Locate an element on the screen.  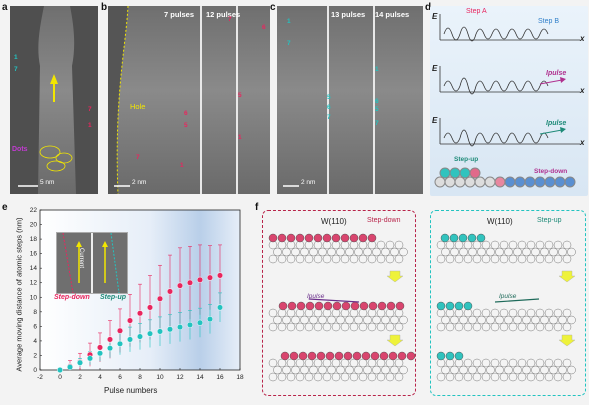
panel-d-step-b: Step B is located at coordinates (549, 21).